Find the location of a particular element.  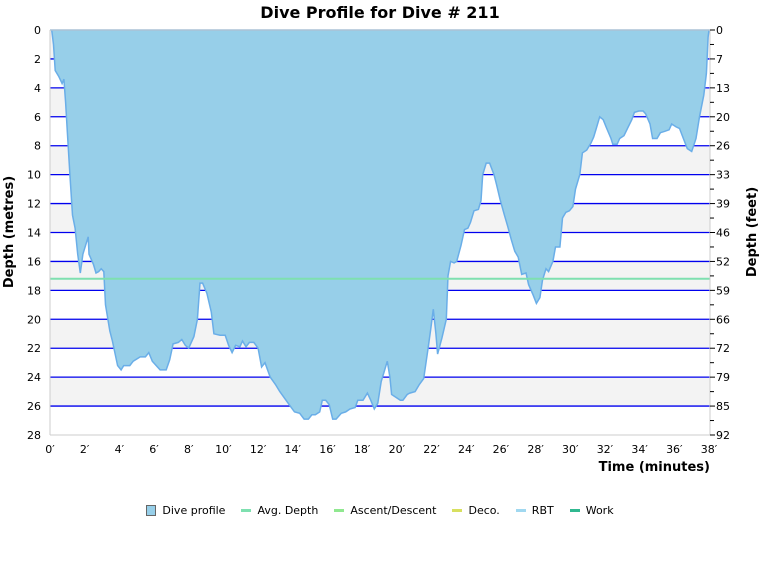

x-tick-label: 6′ is located at coordinates (154, 449).